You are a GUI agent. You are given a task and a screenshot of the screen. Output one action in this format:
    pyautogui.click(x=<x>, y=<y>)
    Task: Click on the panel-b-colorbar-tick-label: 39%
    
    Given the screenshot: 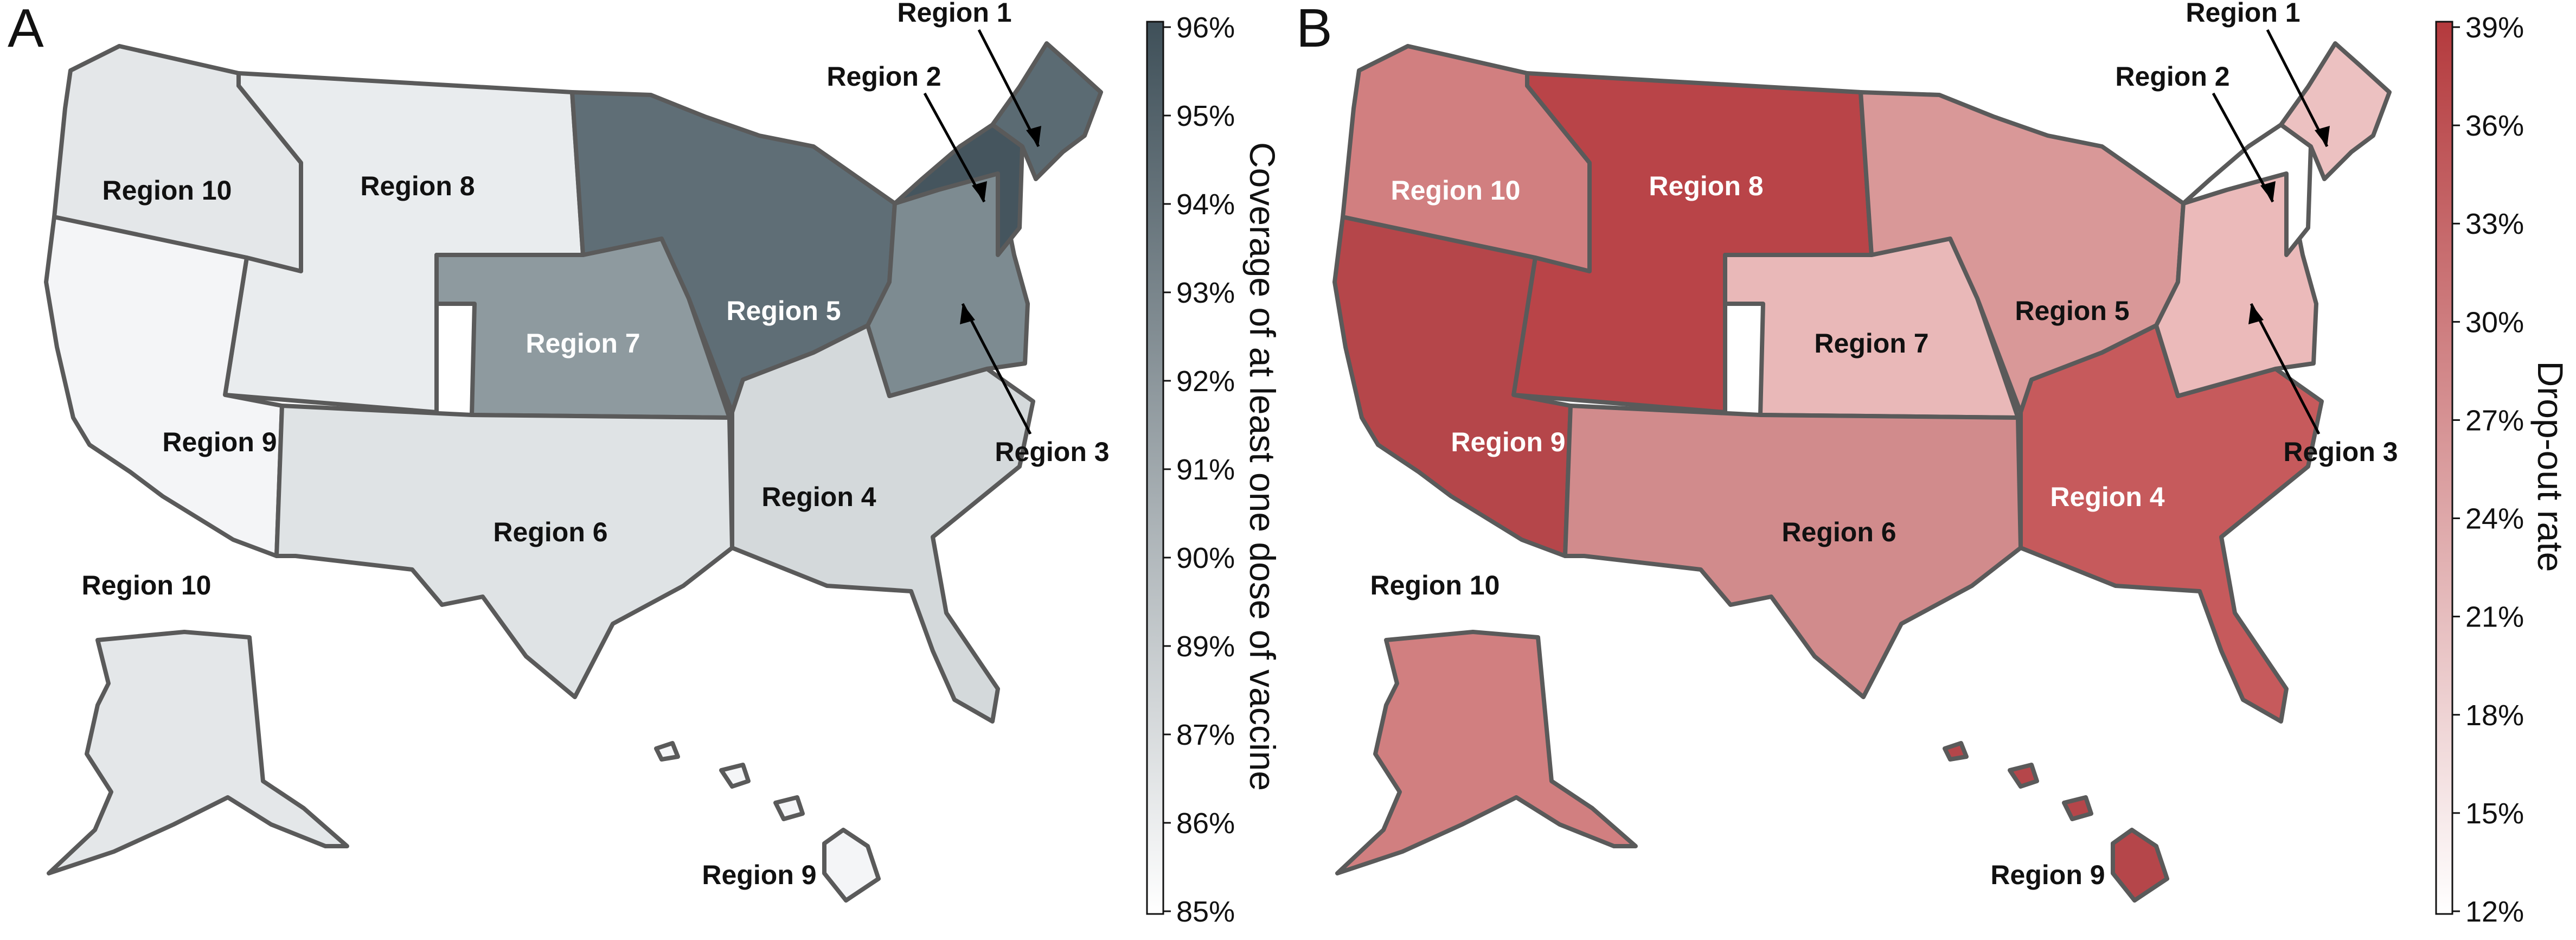 What is the action you would take?
    pyautogui.click(x=2494, y=27)
    